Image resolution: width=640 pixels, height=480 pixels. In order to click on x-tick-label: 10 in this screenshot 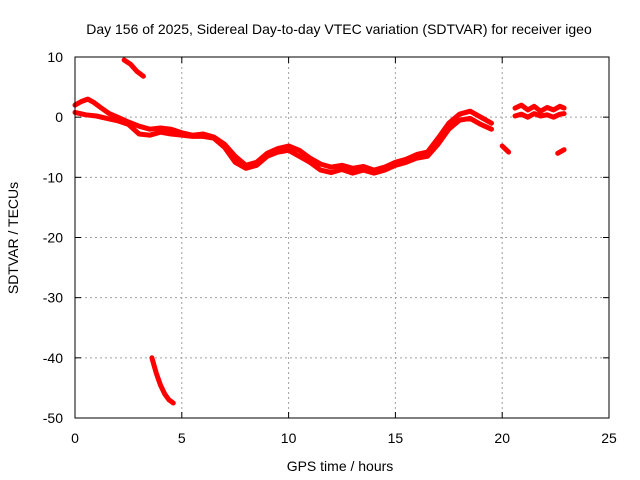, I will do `click(289, 438)`.